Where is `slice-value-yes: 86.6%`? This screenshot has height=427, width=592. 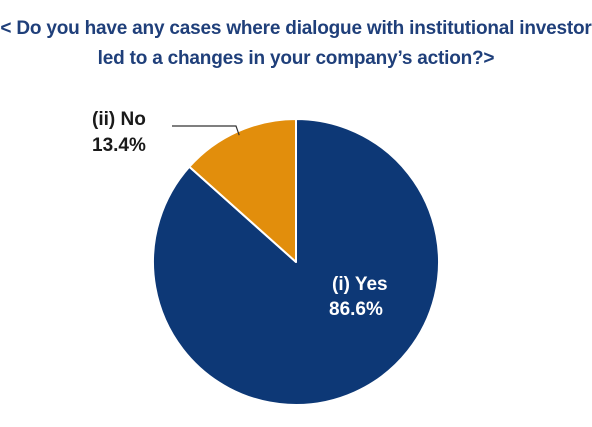 slice-value-yes: 86.6% is located at coordinates (356, 309).